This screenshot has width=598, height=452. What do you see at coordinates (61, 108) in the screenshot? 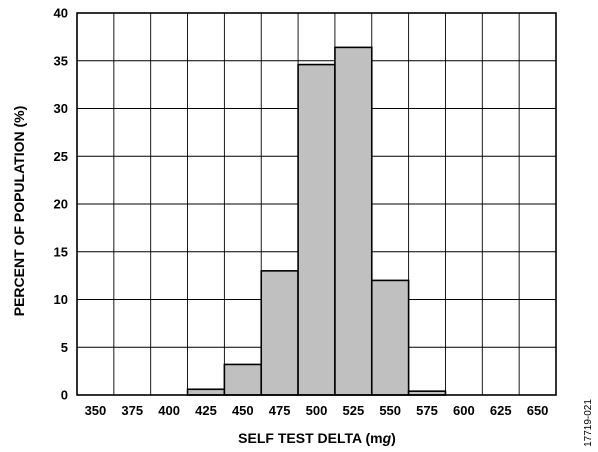
I see `y-tick-label: 30` at bounding box center [61, 108].